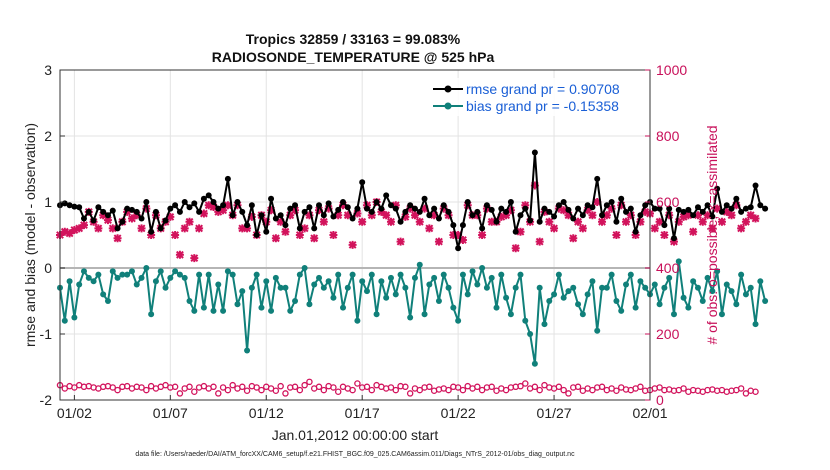 This screenshot has width=830, height=470. Describe the element at coordinates (408, 222) in the screenshot. I see `series-assimilated` at that location.